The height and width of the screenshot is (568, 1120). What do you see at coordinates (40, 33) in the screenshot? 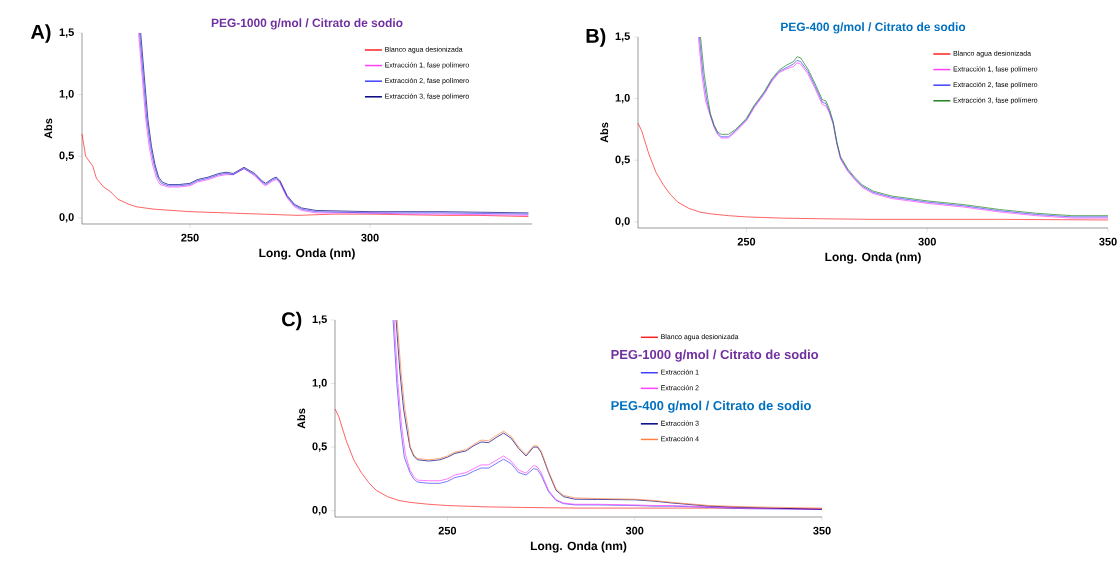
I see `text: A)` at bounding box center [40, 33].